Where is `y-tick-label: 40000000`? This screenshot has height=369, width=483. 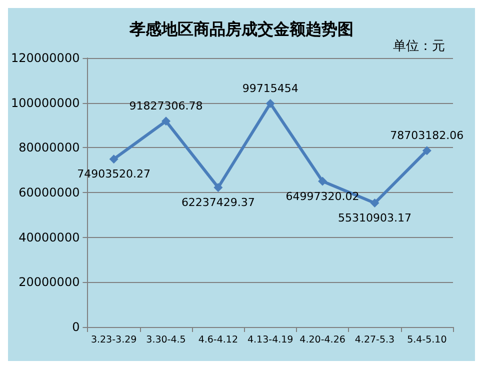 y-tick-label: 40000000 is located at coordinates (49, 237).